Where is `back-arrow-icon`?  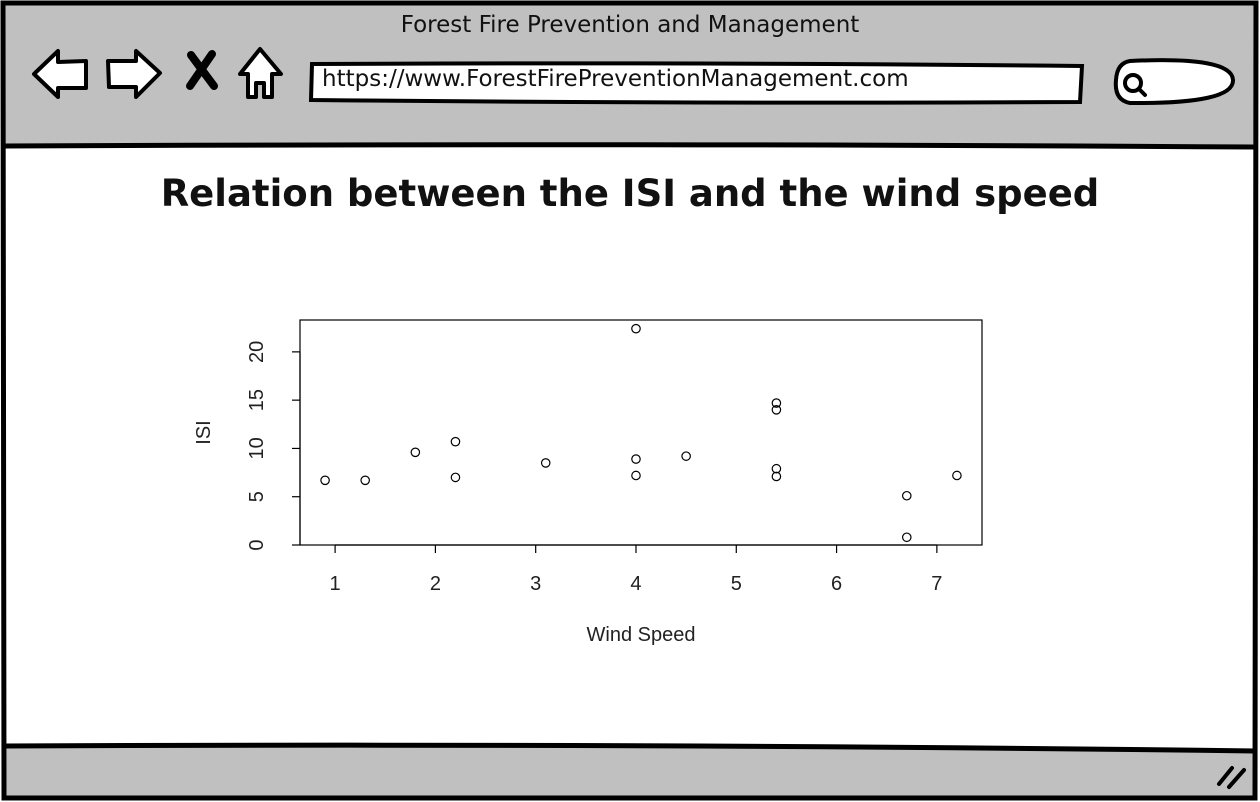 back-arrow-icon is located at coordinates (60, 74).